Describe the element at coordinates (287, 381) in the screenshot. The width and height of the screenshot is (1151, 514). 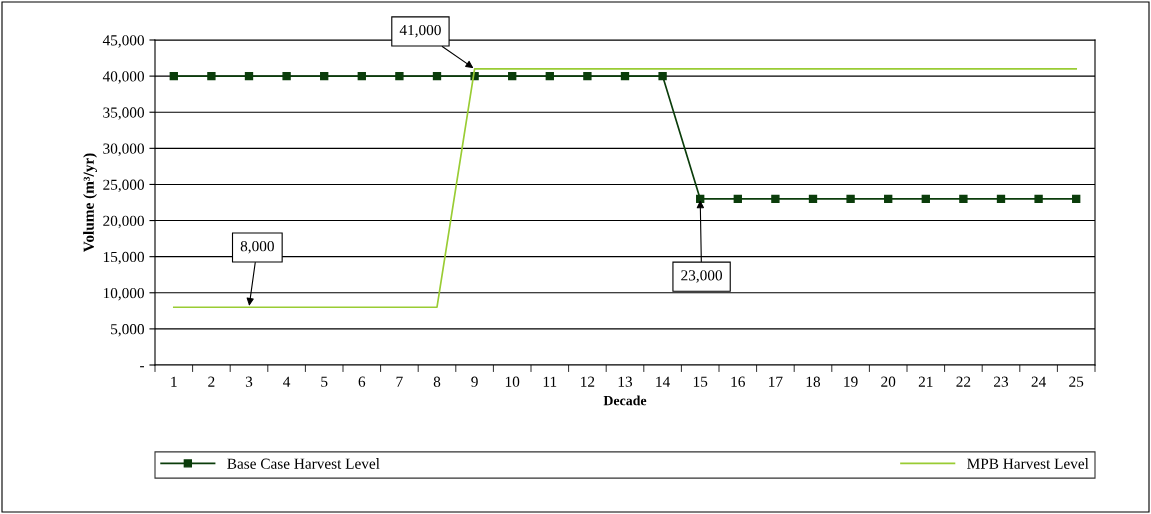
I see `x-tick-label: 4` at that location.